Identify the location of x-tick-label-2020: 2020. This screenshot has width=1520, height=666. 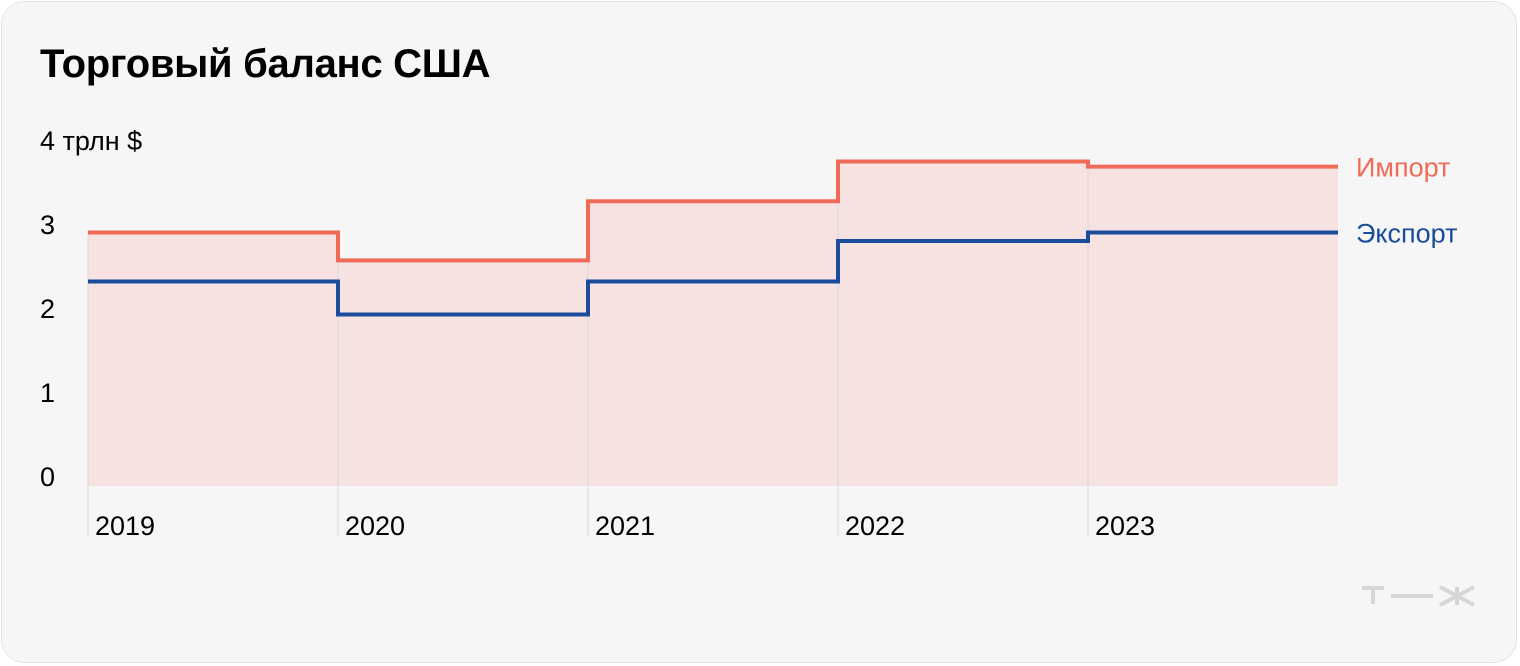
(375, 526).